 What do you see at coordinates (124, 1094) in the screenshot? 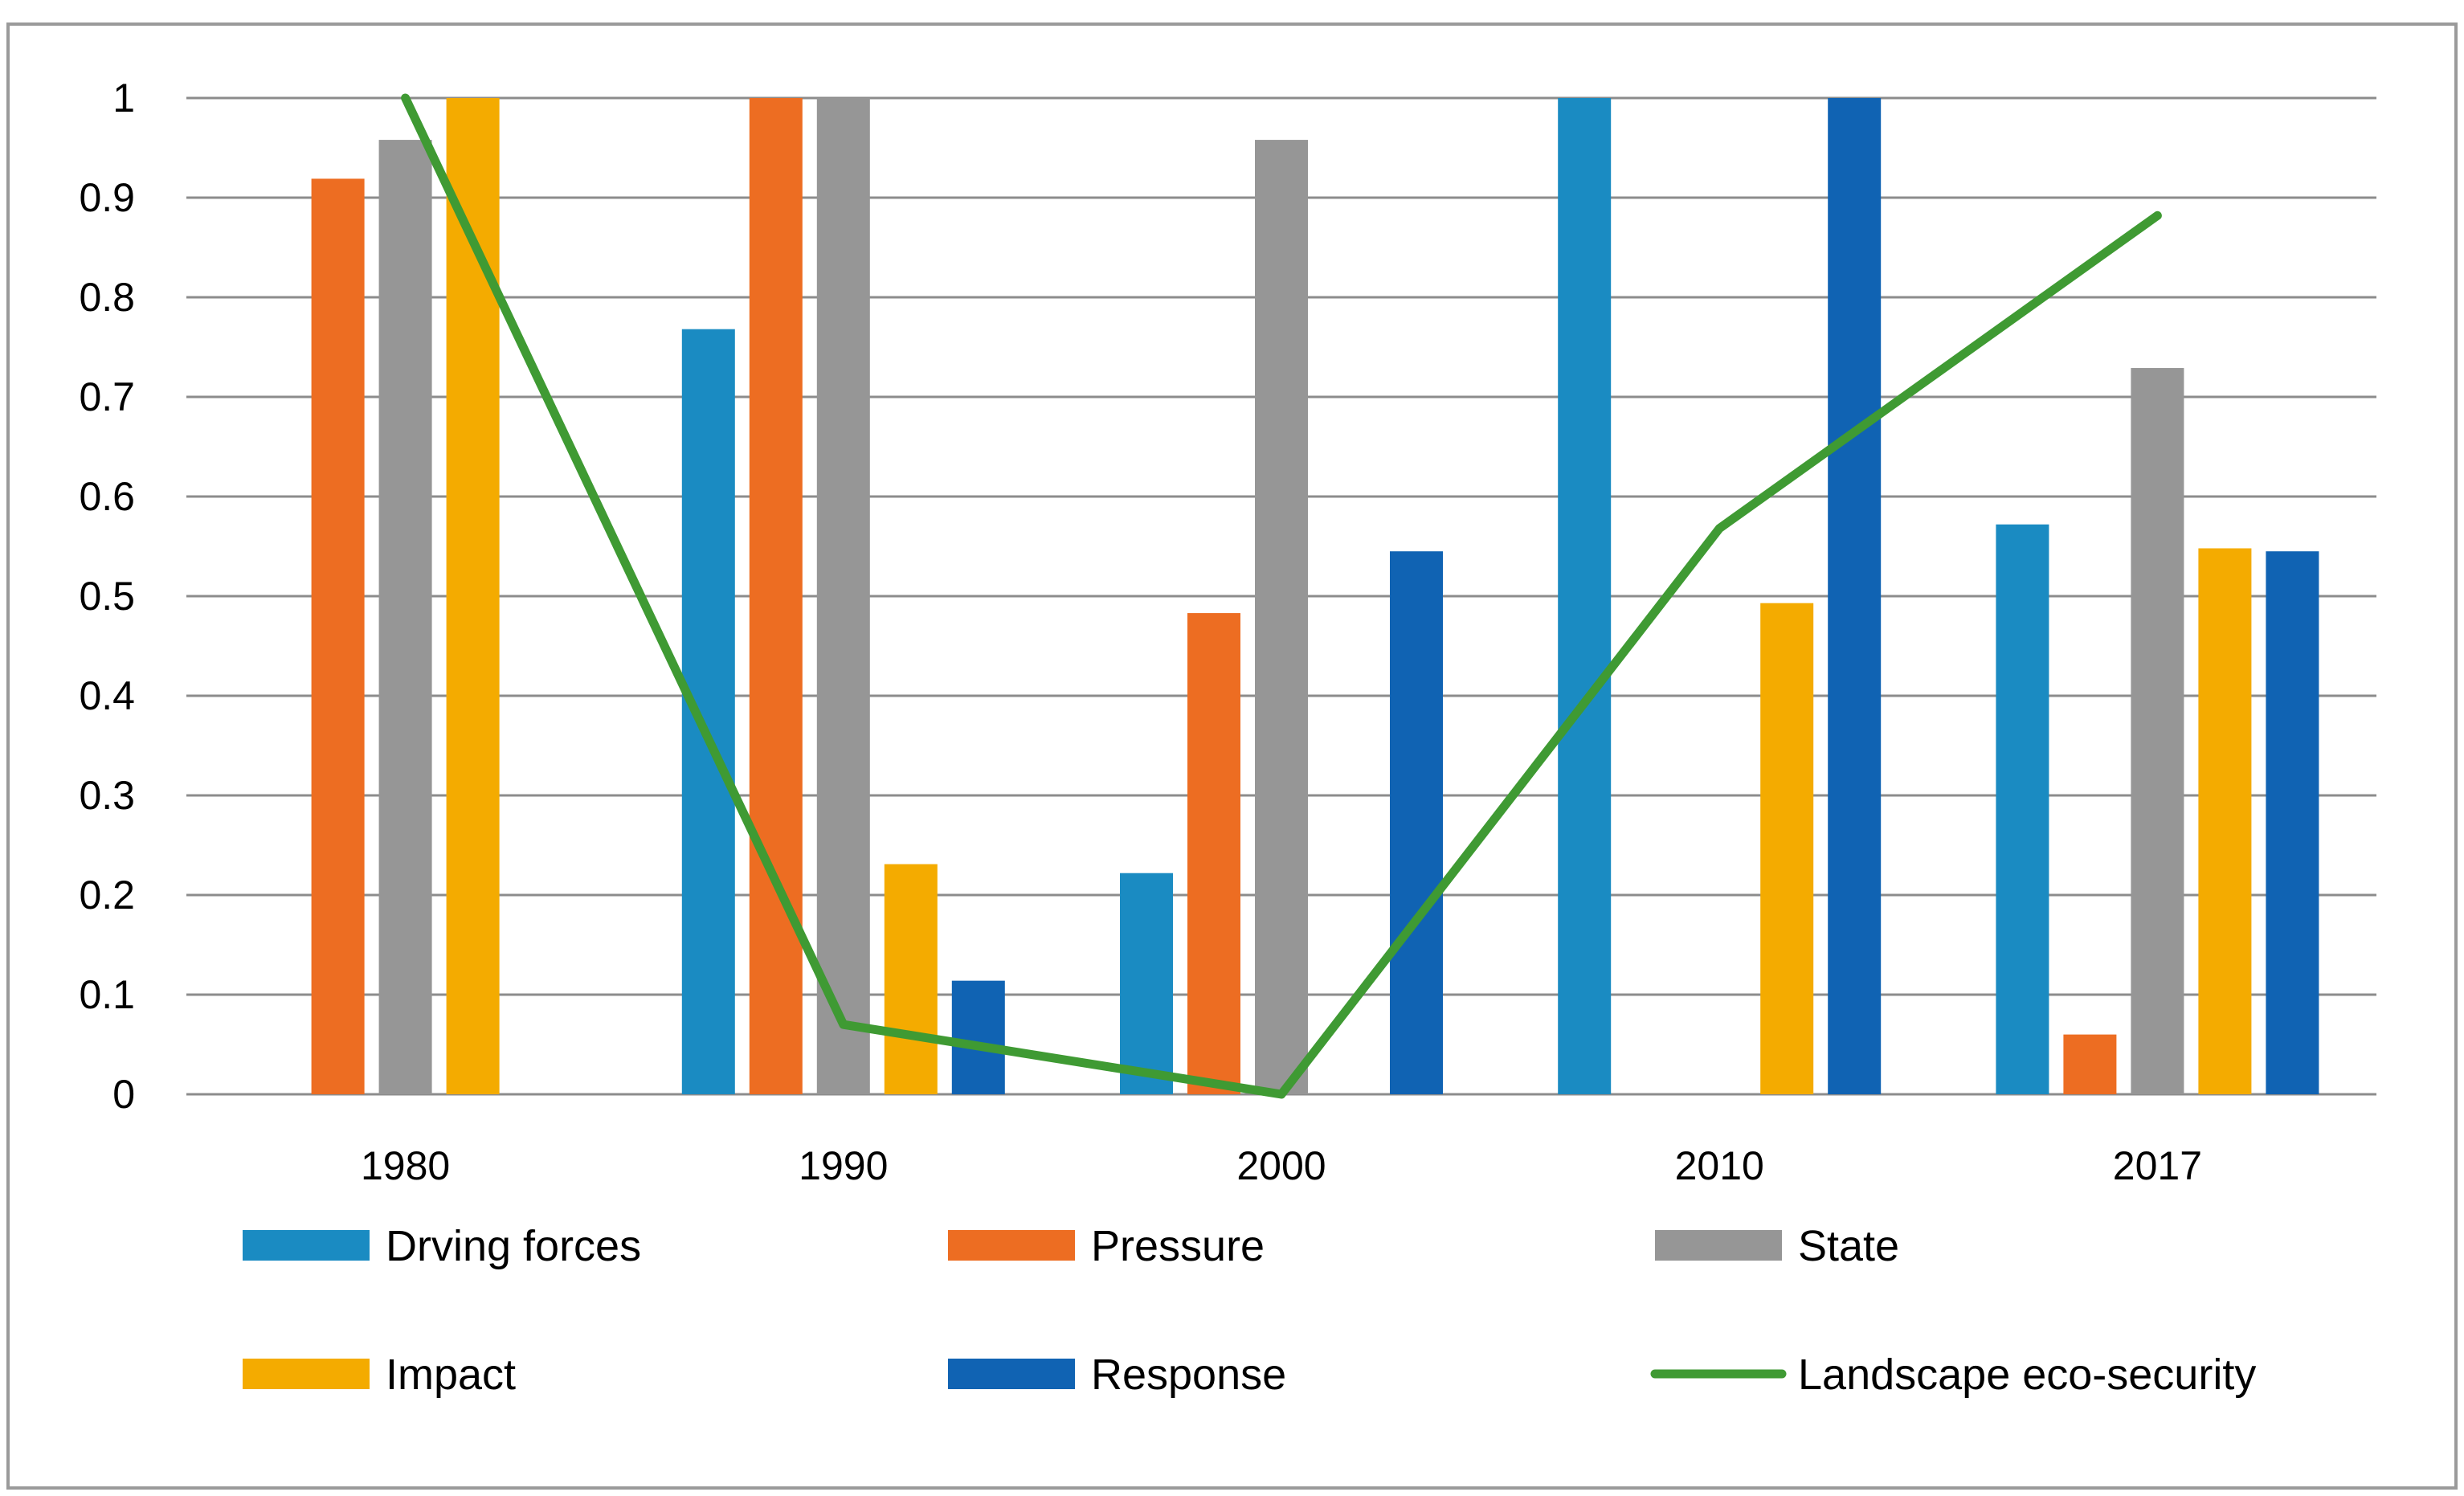
I see `y-tick-label: 0` at bounding box center [124, 1094].